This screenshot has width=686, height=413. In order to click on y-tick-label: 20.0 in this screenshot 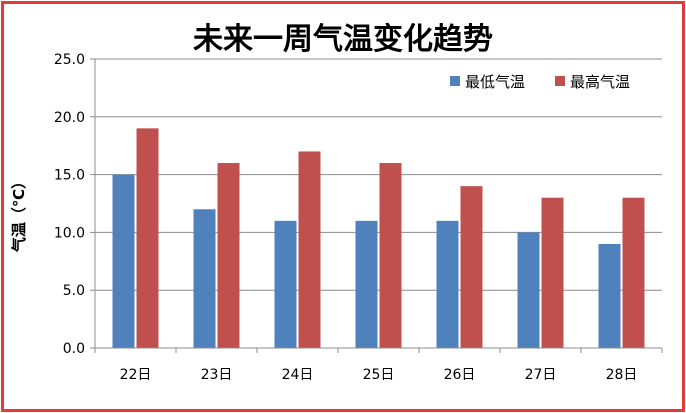, I will do `click(69, 118)`.